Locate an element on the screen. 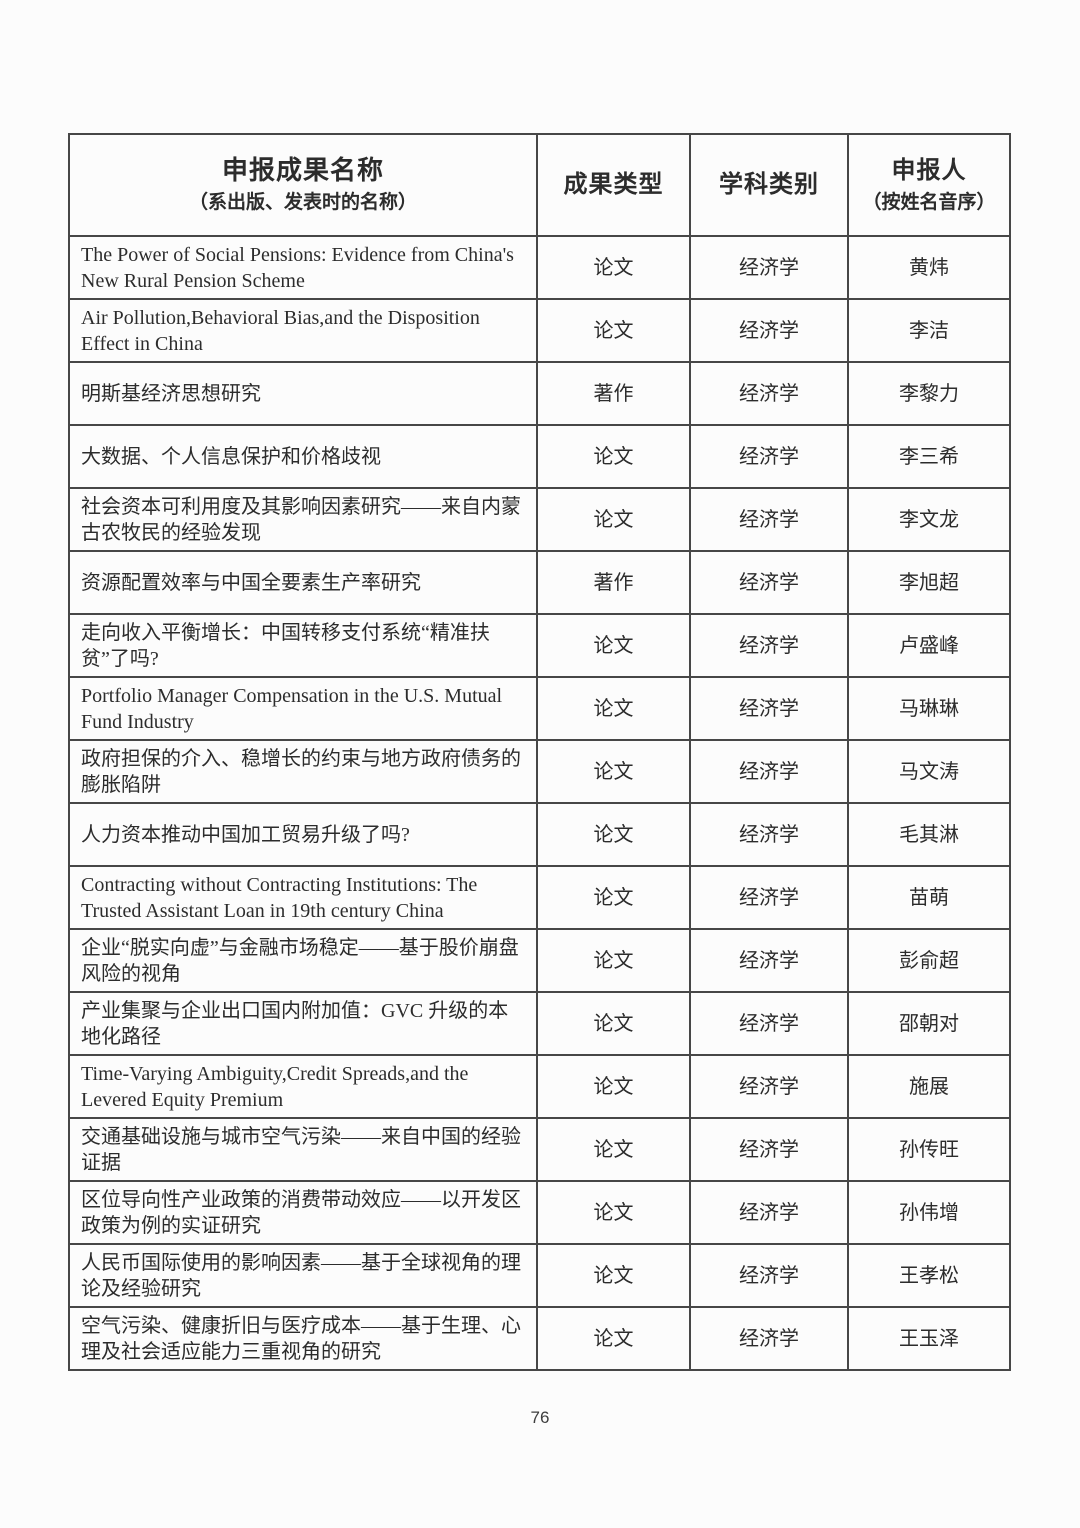 The height and width of the screenshot is (1528, 1080). table-row: 交通基础设施与城市空气污染——来自中国的经验证据 论文 经济学 孙传旺 is located at coordinates (539, 1149).